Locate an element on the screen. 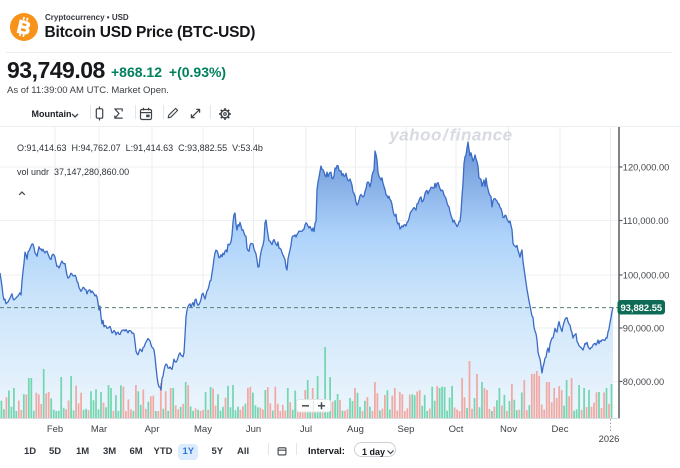  svg-text: Mar is located at coordinates (99, 429).